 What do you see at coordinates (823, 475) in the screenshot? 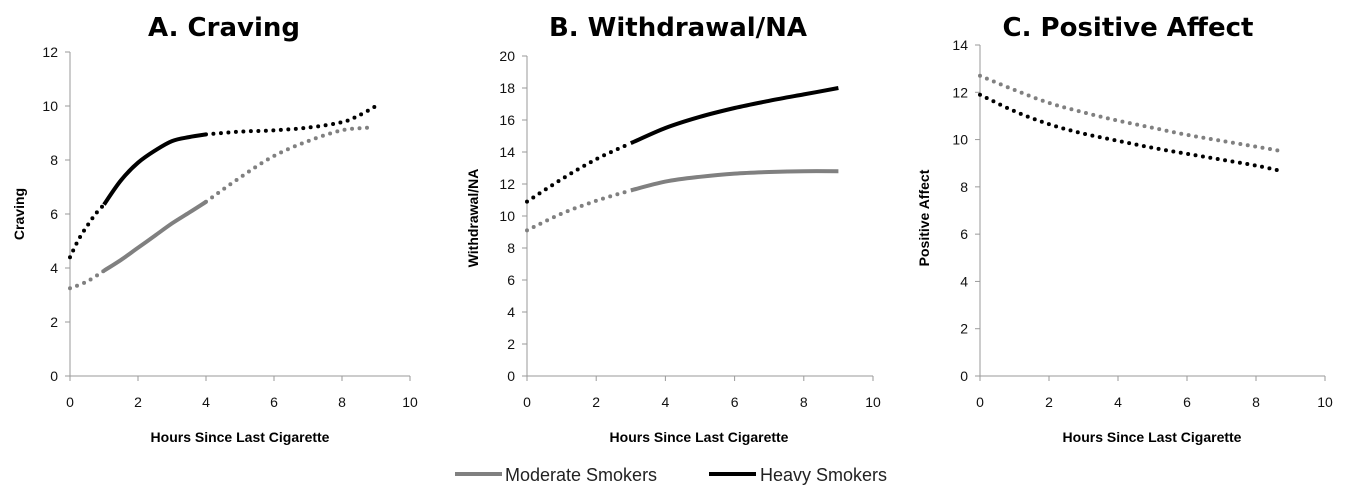
I see `legend-label-heavy: Heavy Smokers` at bounding box center [823, 475].